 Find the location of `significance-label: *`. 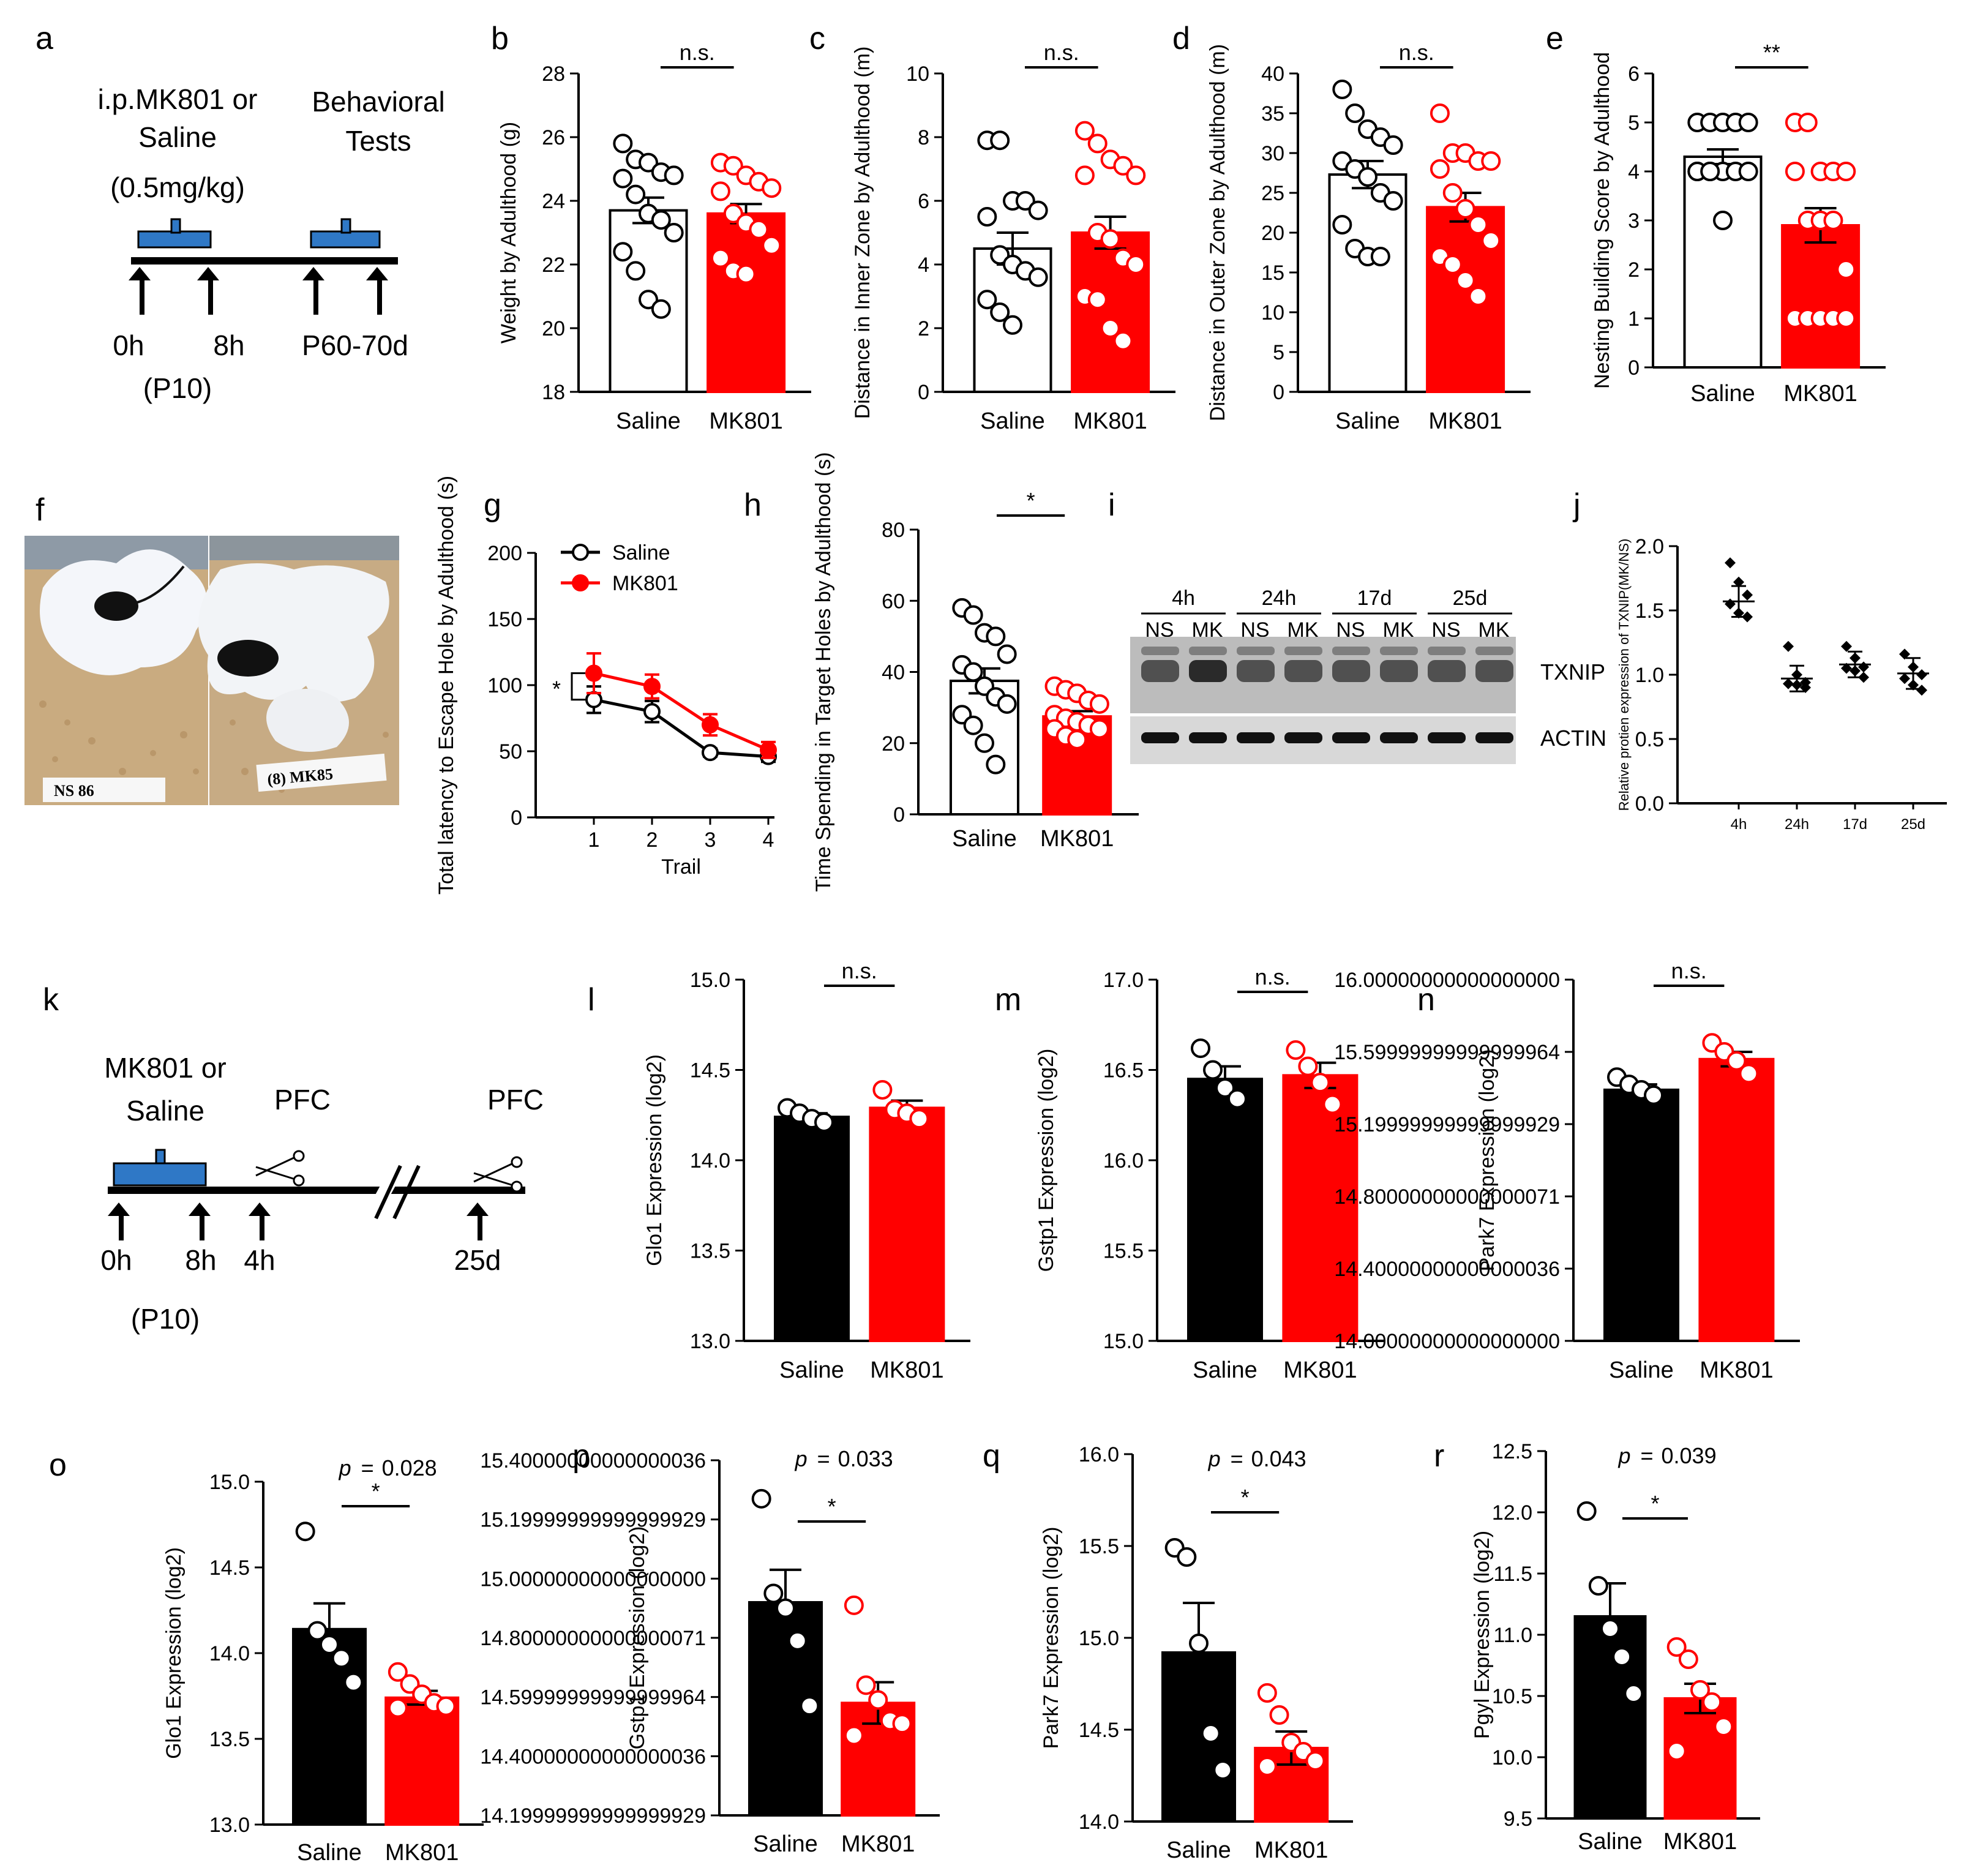

significance-label: * is located at coordinates (1245, 1497).